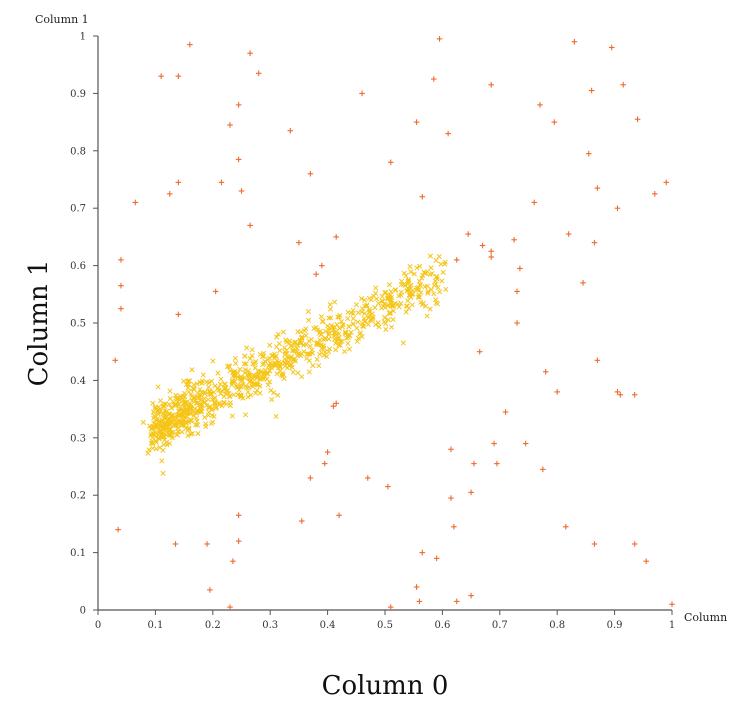 The width and height of the screenshot is (750, 712). What do you see at coordinates (385, 625) in the screenshot?
I see `x-tick-label: 0.5` at bounding box center [385, 625].